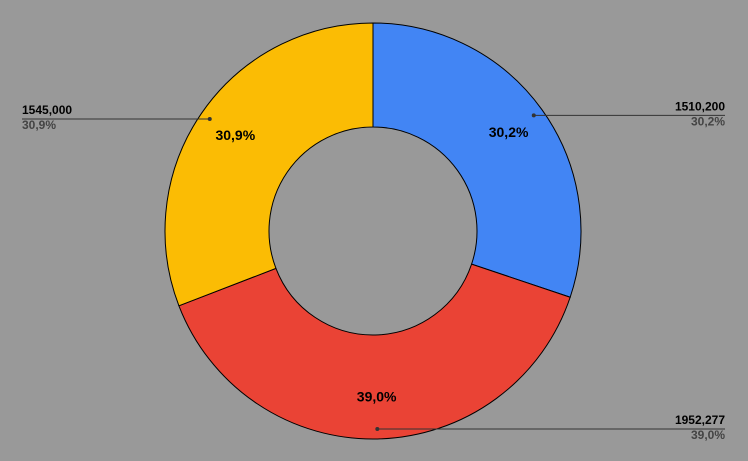 This screenshot has width=748, height=461. I want to click on slice-percent-label: 39,0%, so click(377, 397).